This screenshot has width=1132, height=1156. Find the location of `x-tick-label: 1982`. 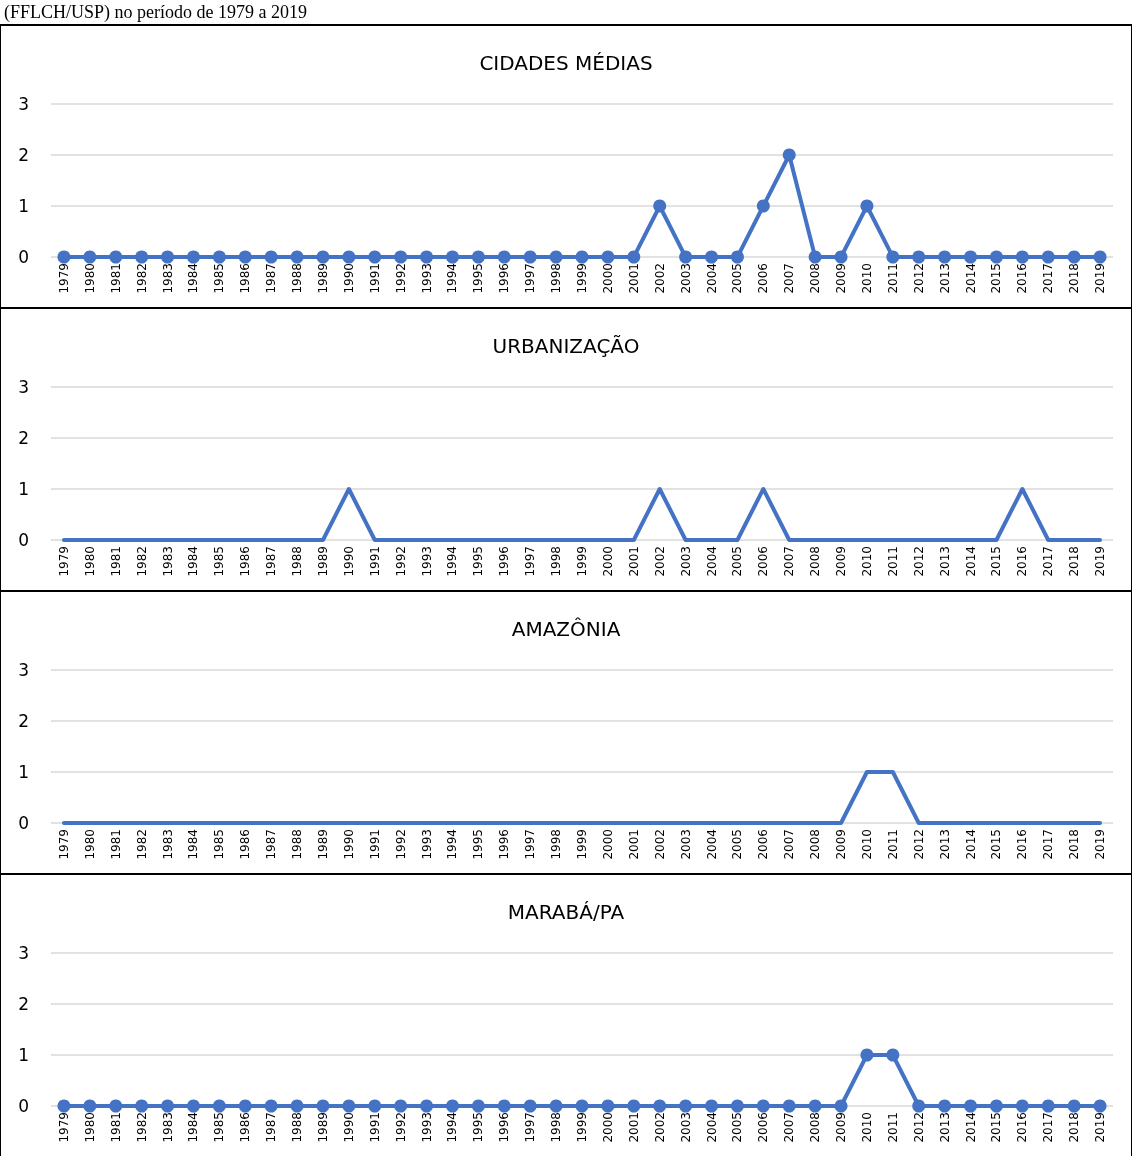

x-tick-label: 1982 is located at coordinates (141, 278).